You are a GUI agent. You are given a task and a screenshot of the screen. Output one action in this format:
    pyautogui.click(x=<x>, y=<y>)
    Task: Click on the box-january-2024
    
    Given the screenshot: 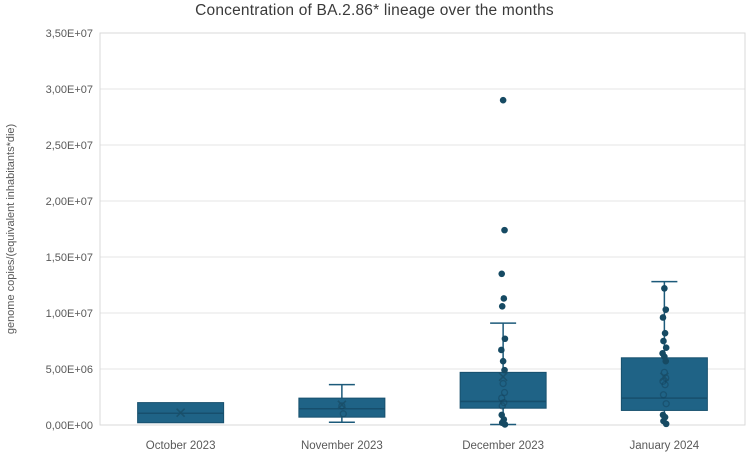 What is the action you would take?
    pyautogui.click(x=664, y=384)
    